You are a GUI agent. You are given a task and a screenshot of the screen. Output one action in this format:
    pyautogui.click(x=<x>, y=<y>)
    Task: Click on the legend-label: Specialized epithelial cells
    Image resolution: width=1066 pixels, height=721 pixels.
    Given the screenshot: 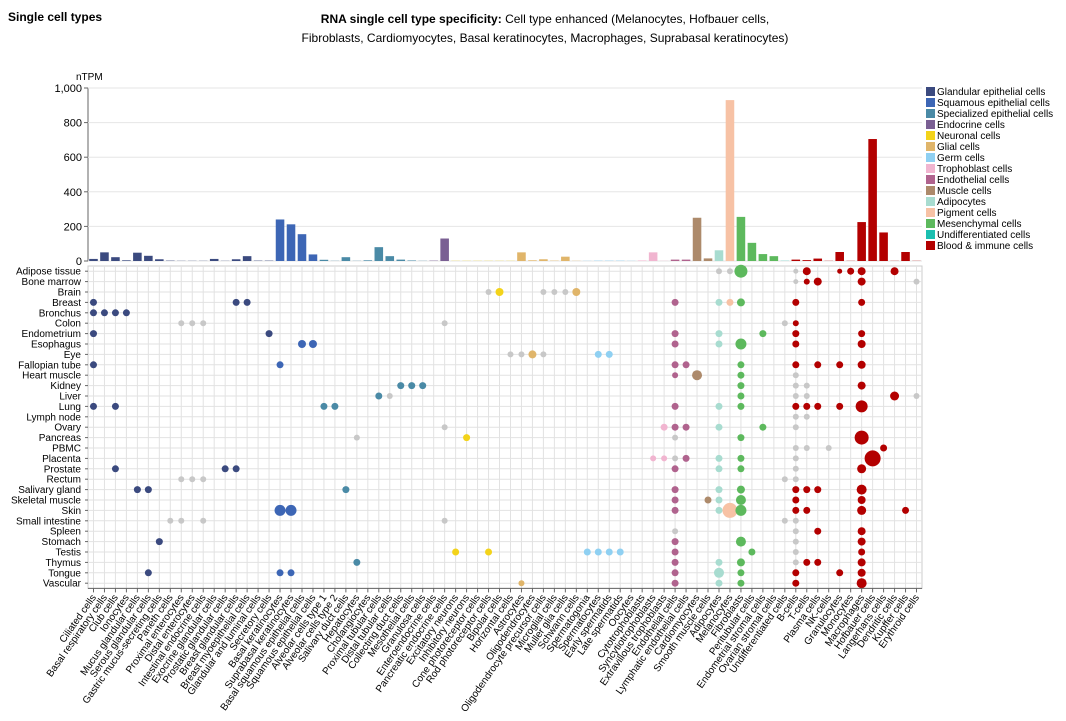 What is the action you would take?
    pyautogui.click(x=995, y=114)
    